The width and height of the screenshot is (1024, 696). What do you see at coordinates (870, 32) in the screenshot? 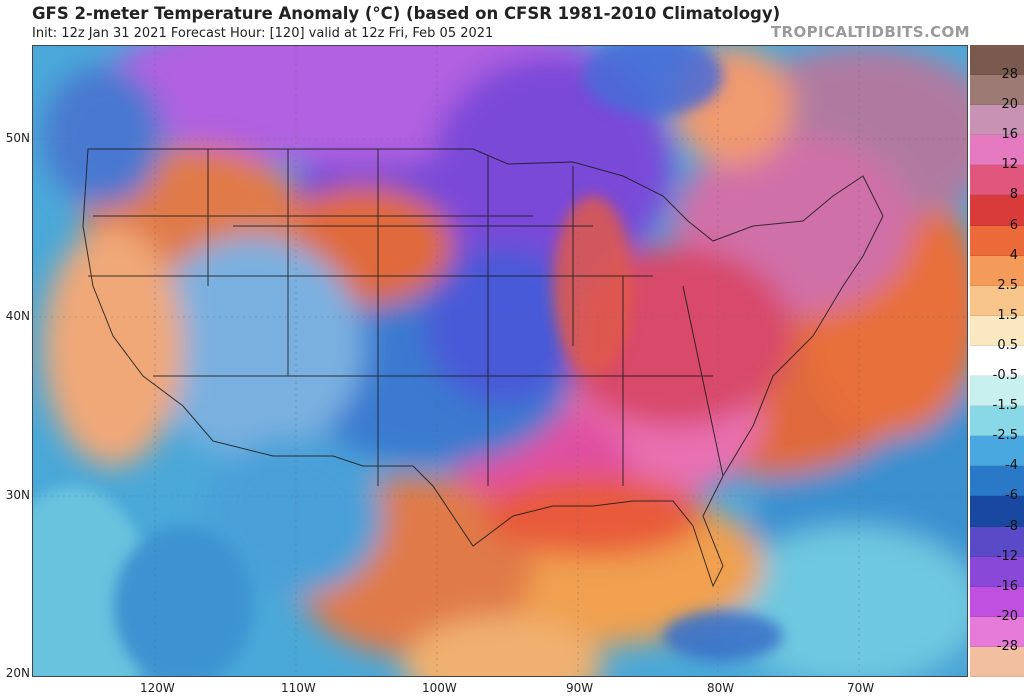
I see `site-brand: TROPICALTIDBITS.COM` at bounding box center [870, 32].